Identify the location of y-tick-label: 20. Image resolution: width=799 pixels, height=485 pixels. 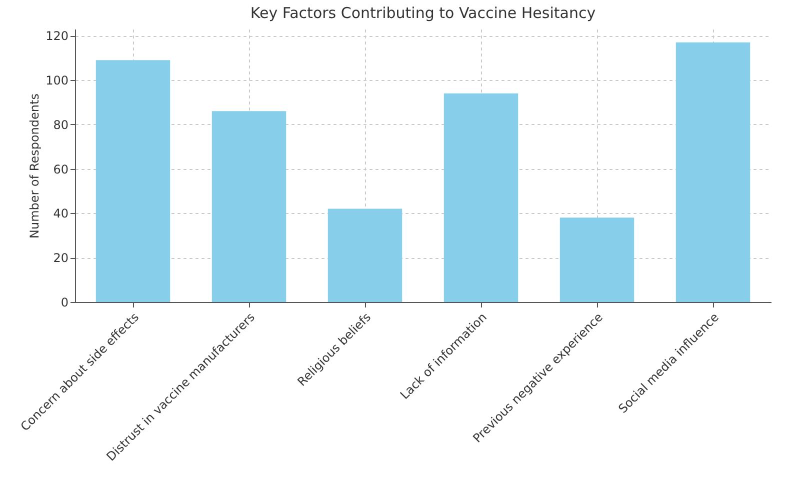
(60, 258).